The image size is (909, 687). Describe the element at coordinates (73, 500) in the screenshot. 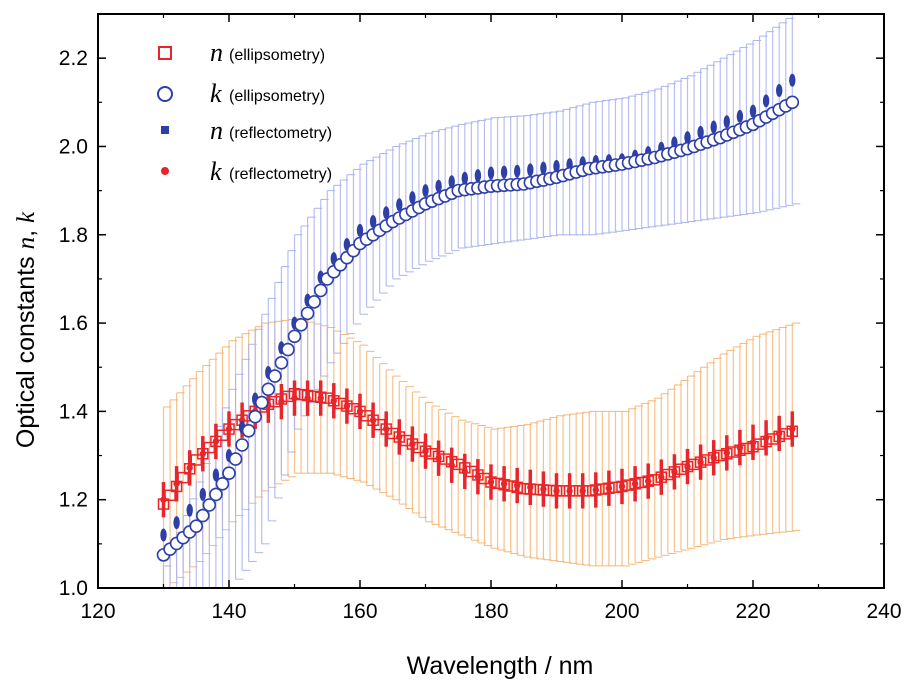

I see `y-tick-label: 1.2` at that location.